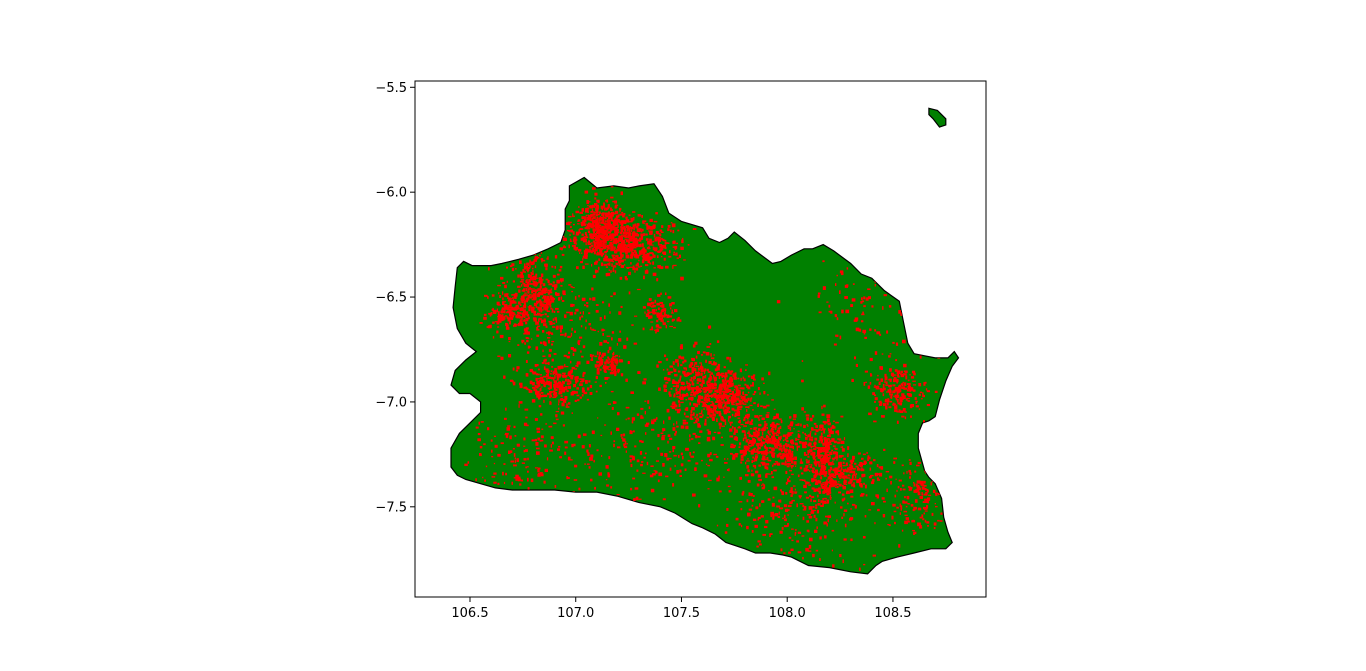 The height and width of the screenshot is (671, 1366). What do you see at coordinates (391, 298) in the screenshot?
I see `y-tick-label: −6.5` at bounding box center [391, 298].